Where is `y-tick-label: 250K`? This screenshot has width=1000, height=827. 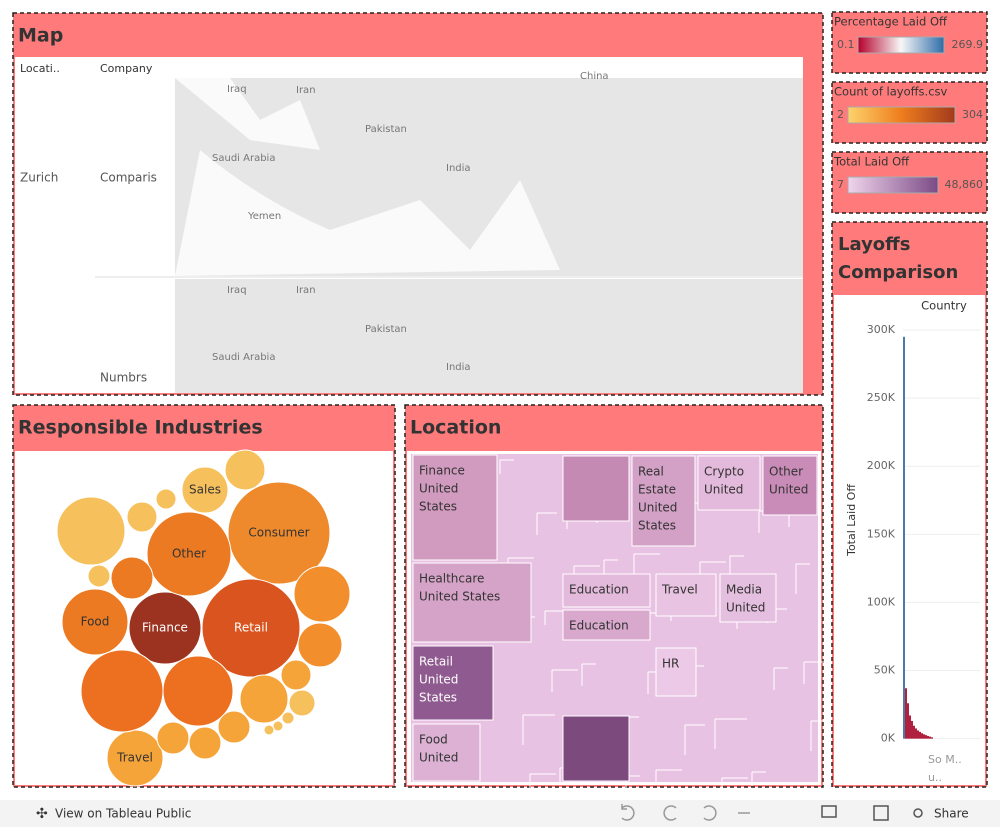
y-tick-label: 250K is located at coordinates (881, 397).